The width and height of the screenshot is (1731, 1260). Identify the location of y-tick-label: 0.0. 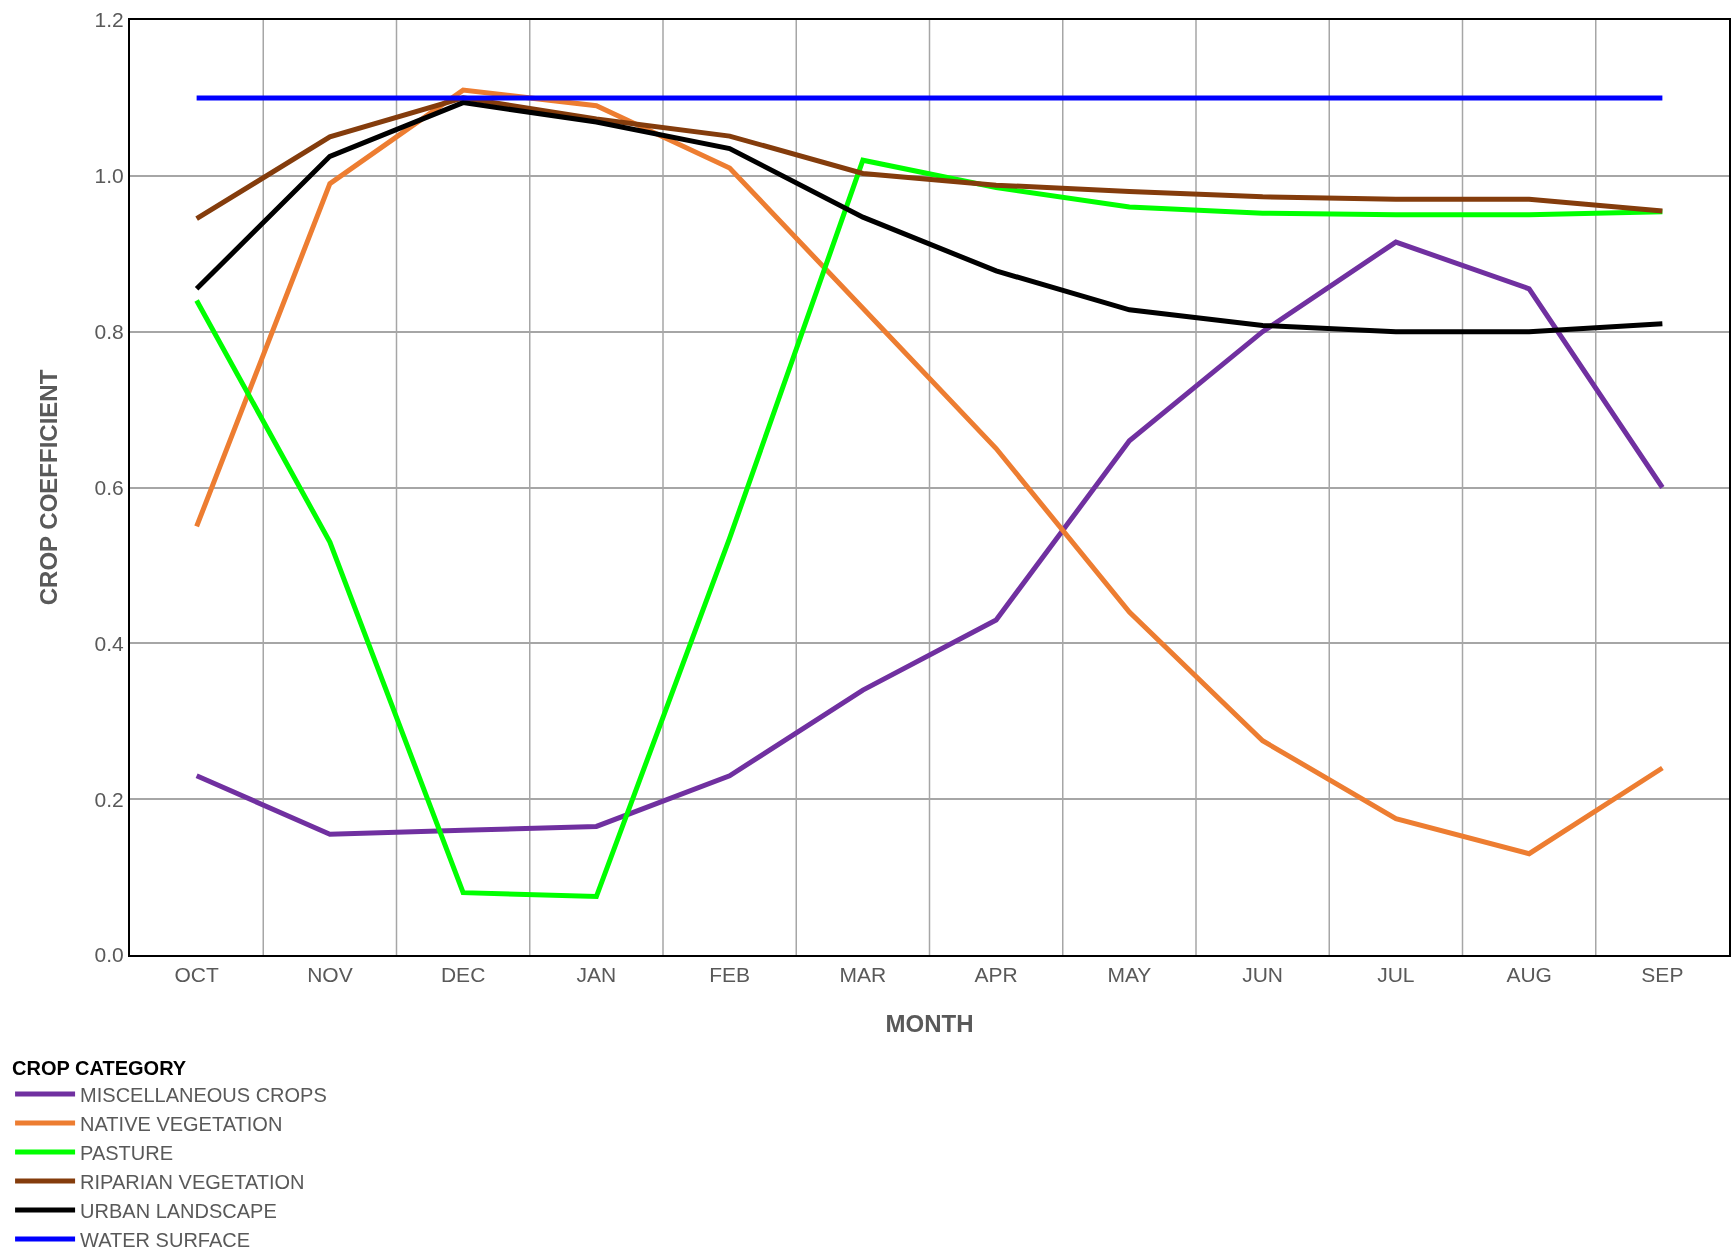
(109, 955).